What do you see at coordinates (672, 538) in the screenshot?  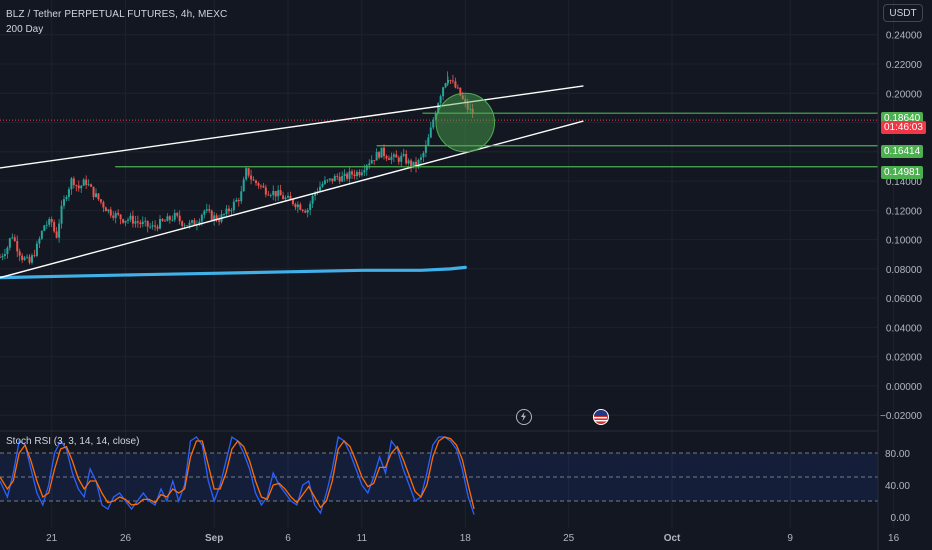 I see `time-axis-label: Oct` at bounding box center [672, 538].